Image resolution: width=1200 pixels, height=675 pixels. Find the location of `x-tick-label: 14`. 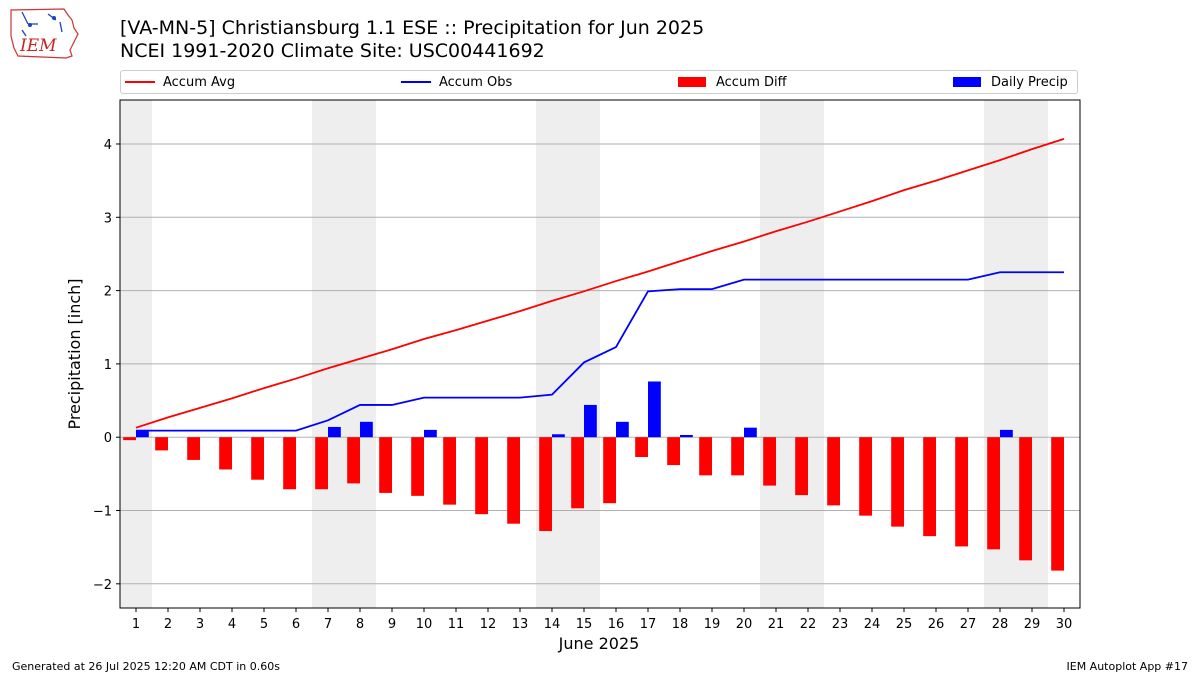

x-tick-label: 14 is located at coordinates (552, 624).